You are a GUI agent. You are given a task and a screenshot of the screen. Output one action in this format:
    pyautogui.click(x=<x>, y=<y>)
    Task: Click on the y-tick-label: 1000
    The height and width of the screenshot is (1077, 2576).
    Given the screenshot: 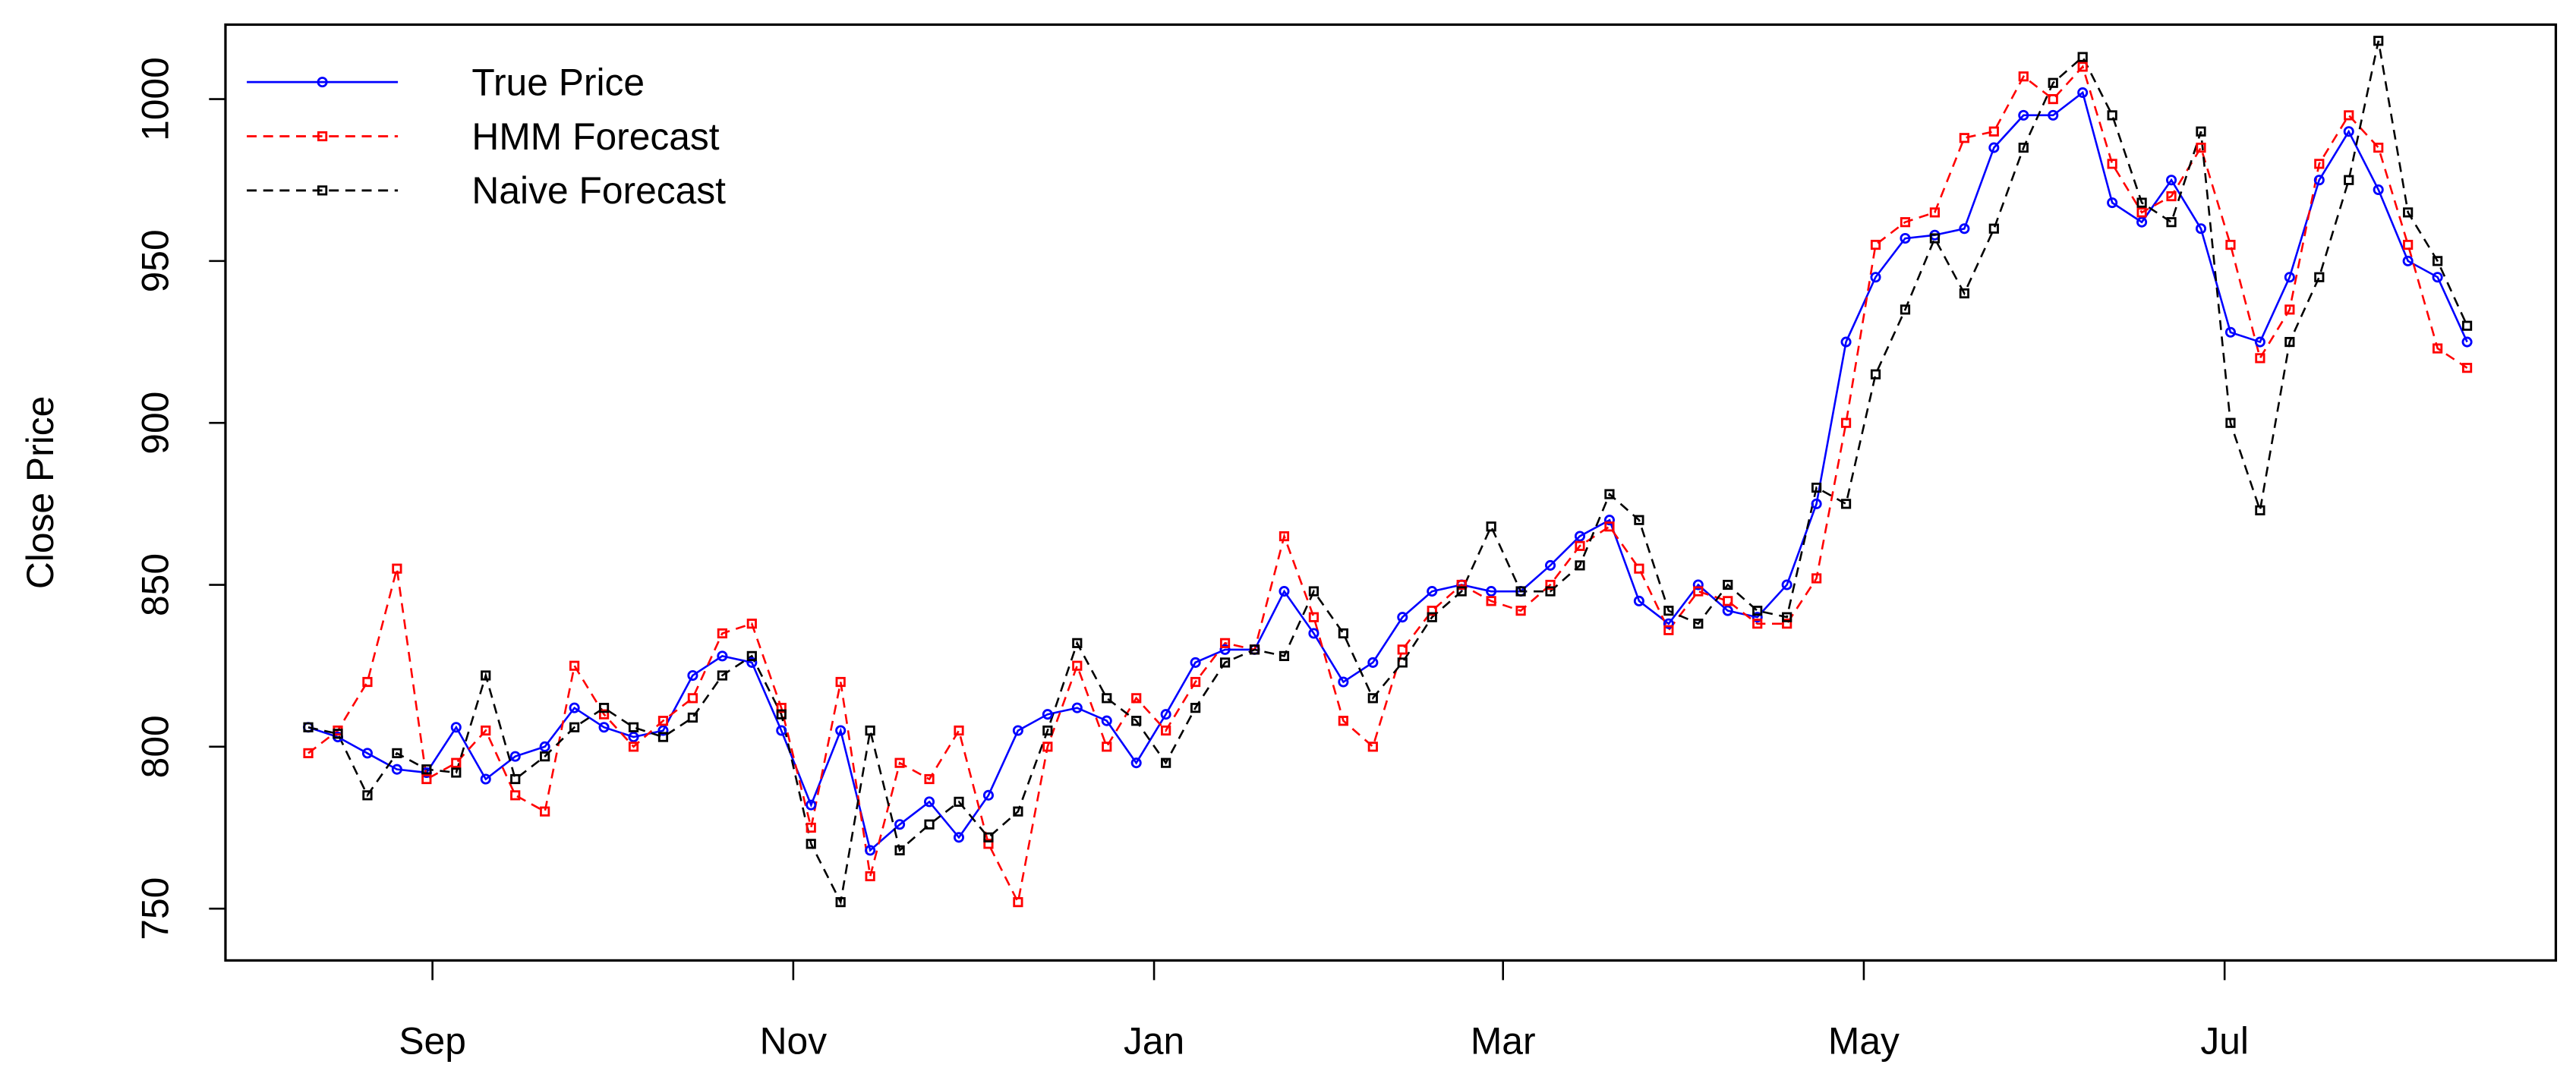 What is the action you would take?
    pyautogui.click(x=155, y=99)
    